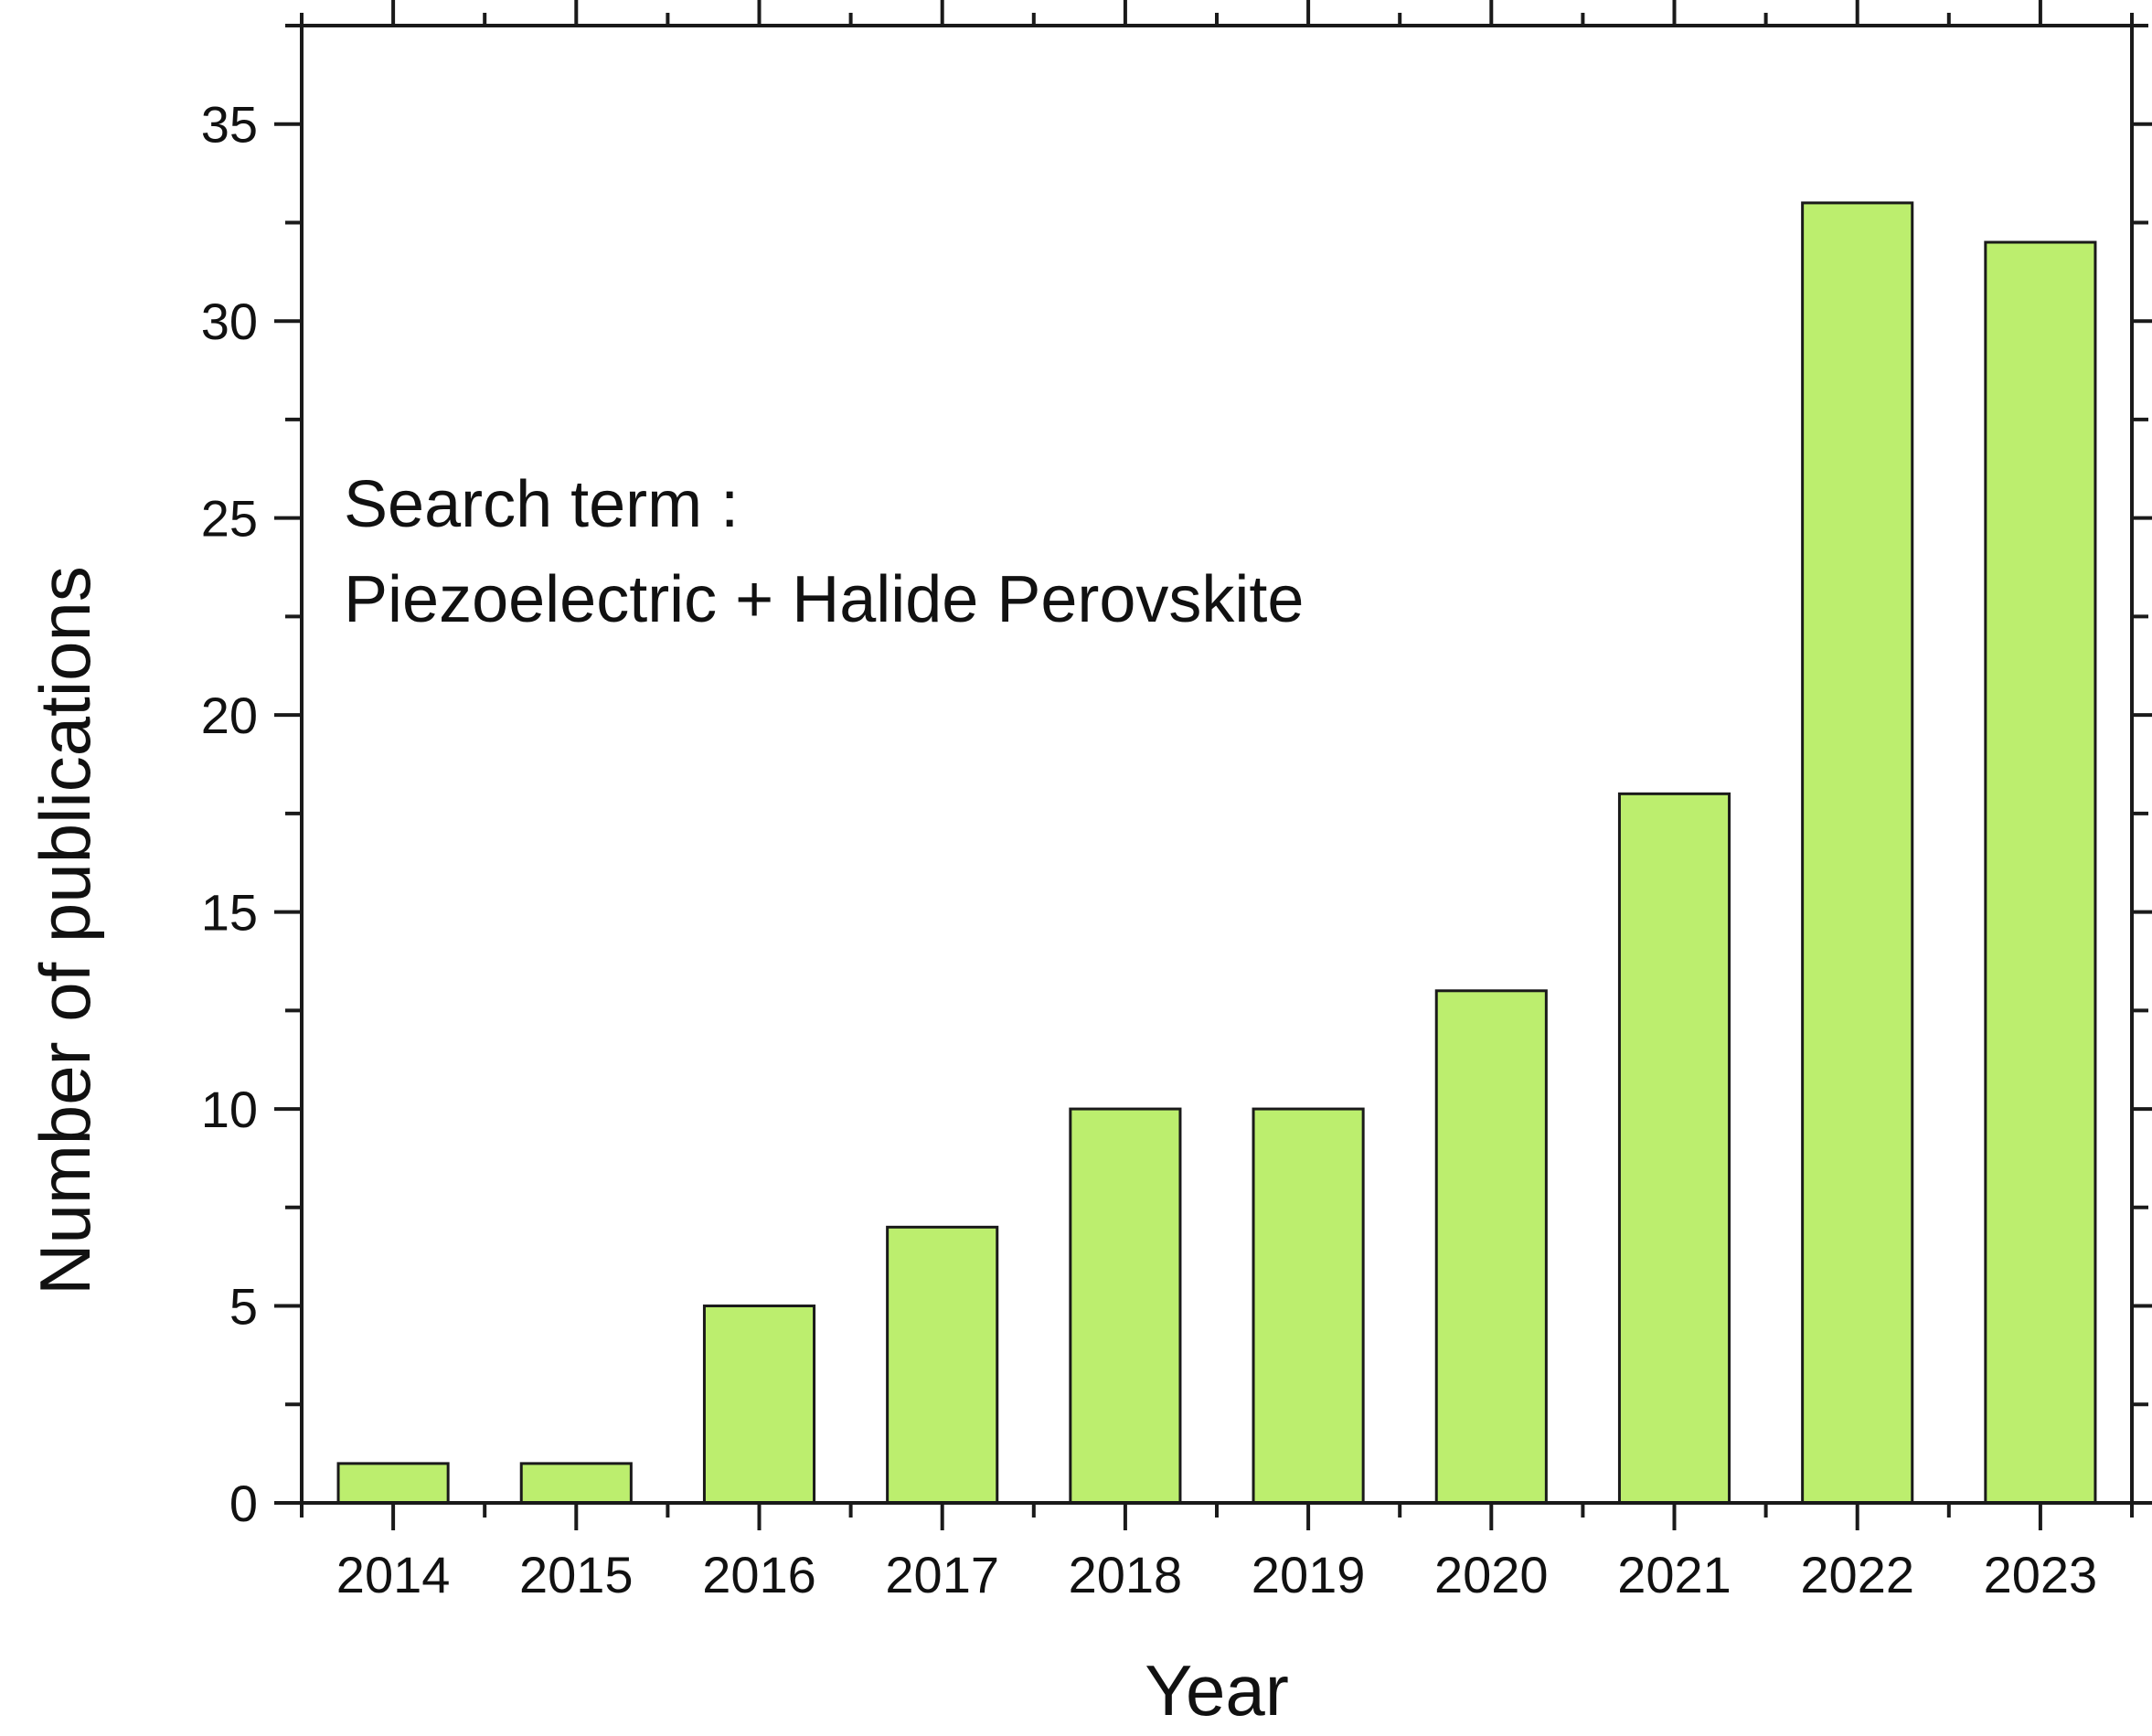 The height and width of the screenshot is (1736, 2152). Describe the element at coordinates (1674, 1148) in the screenshot. I see `bar-2021` at that location.